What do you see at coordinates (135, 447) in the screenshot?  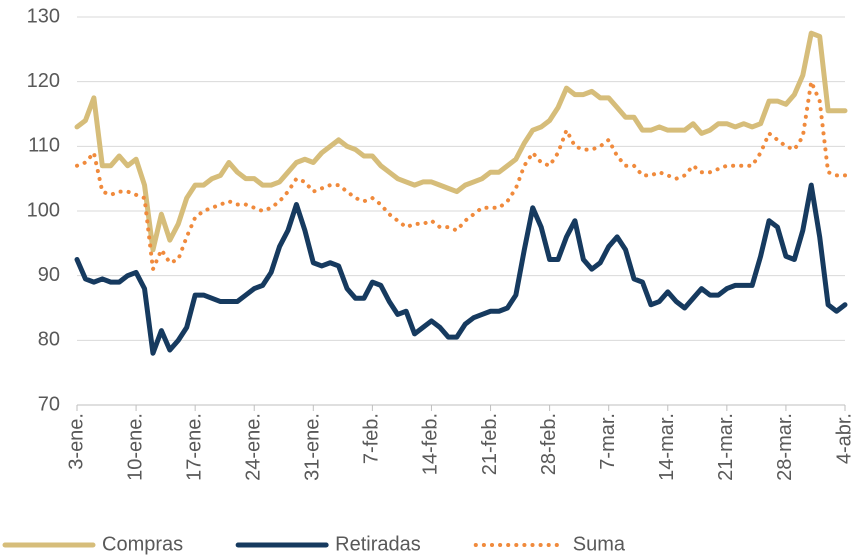 I see `x-tick-label: 10-ene.` at bounding box center [135, 447].